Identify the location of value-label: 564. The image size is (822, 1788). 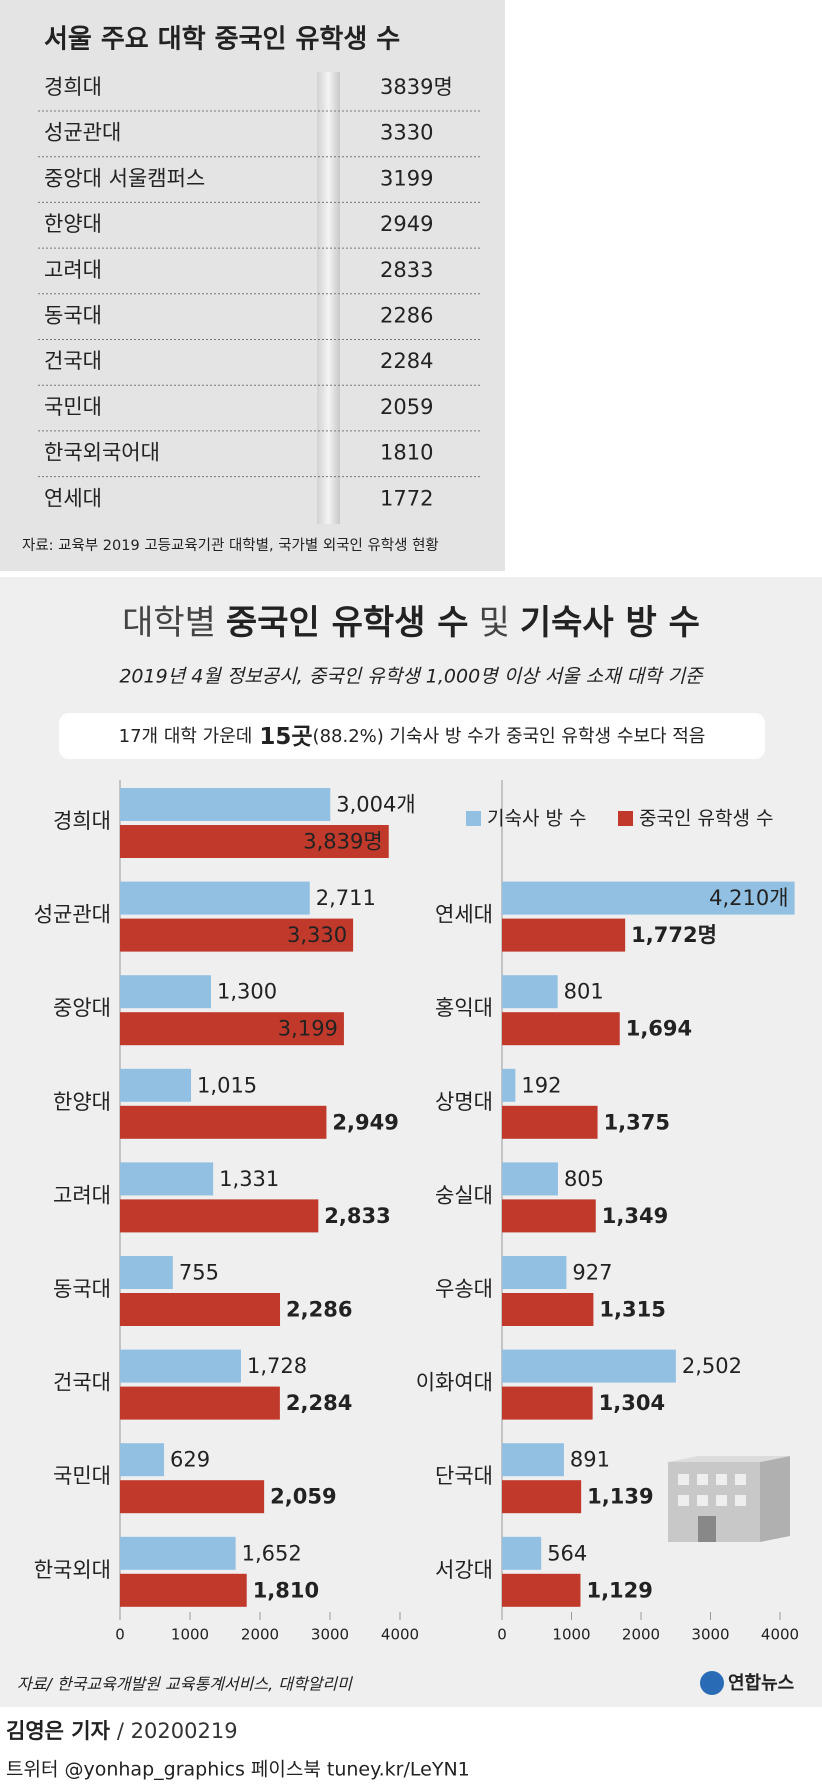
(567, 1553).